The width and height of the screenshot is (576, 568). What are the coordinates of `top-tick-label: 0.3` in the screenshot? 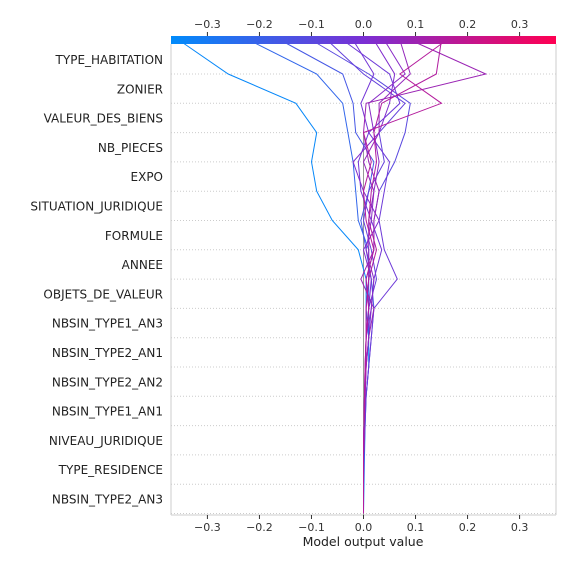 It's located at (520, 24).